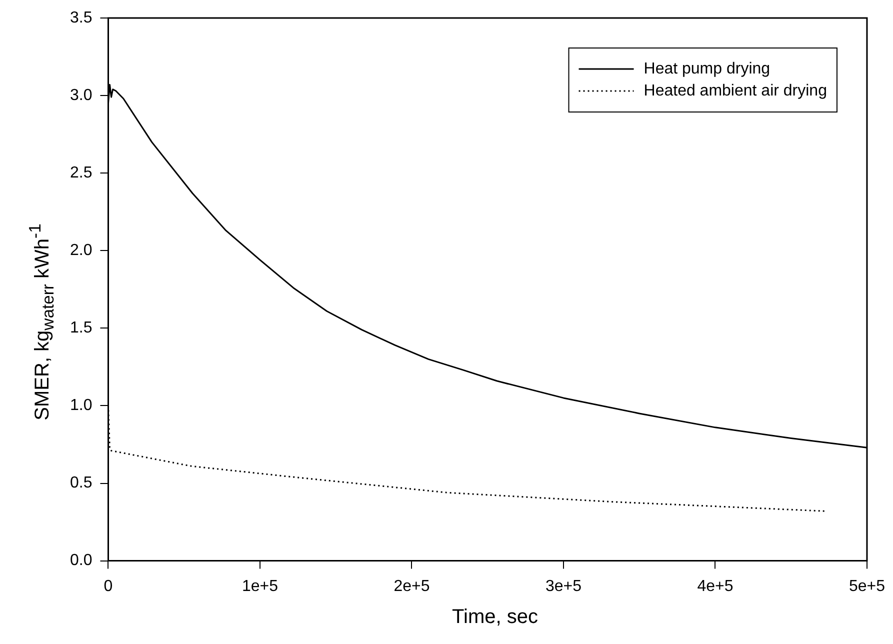 The height and width of the screenshot is (644, 893). I want to click on y-tick-label: 2.0, so click(81, 251).